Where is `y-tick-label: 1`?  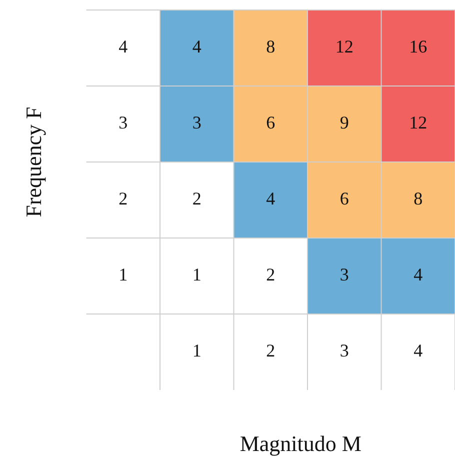 y-tick-label: 1 is located at coordinates (123, 274).